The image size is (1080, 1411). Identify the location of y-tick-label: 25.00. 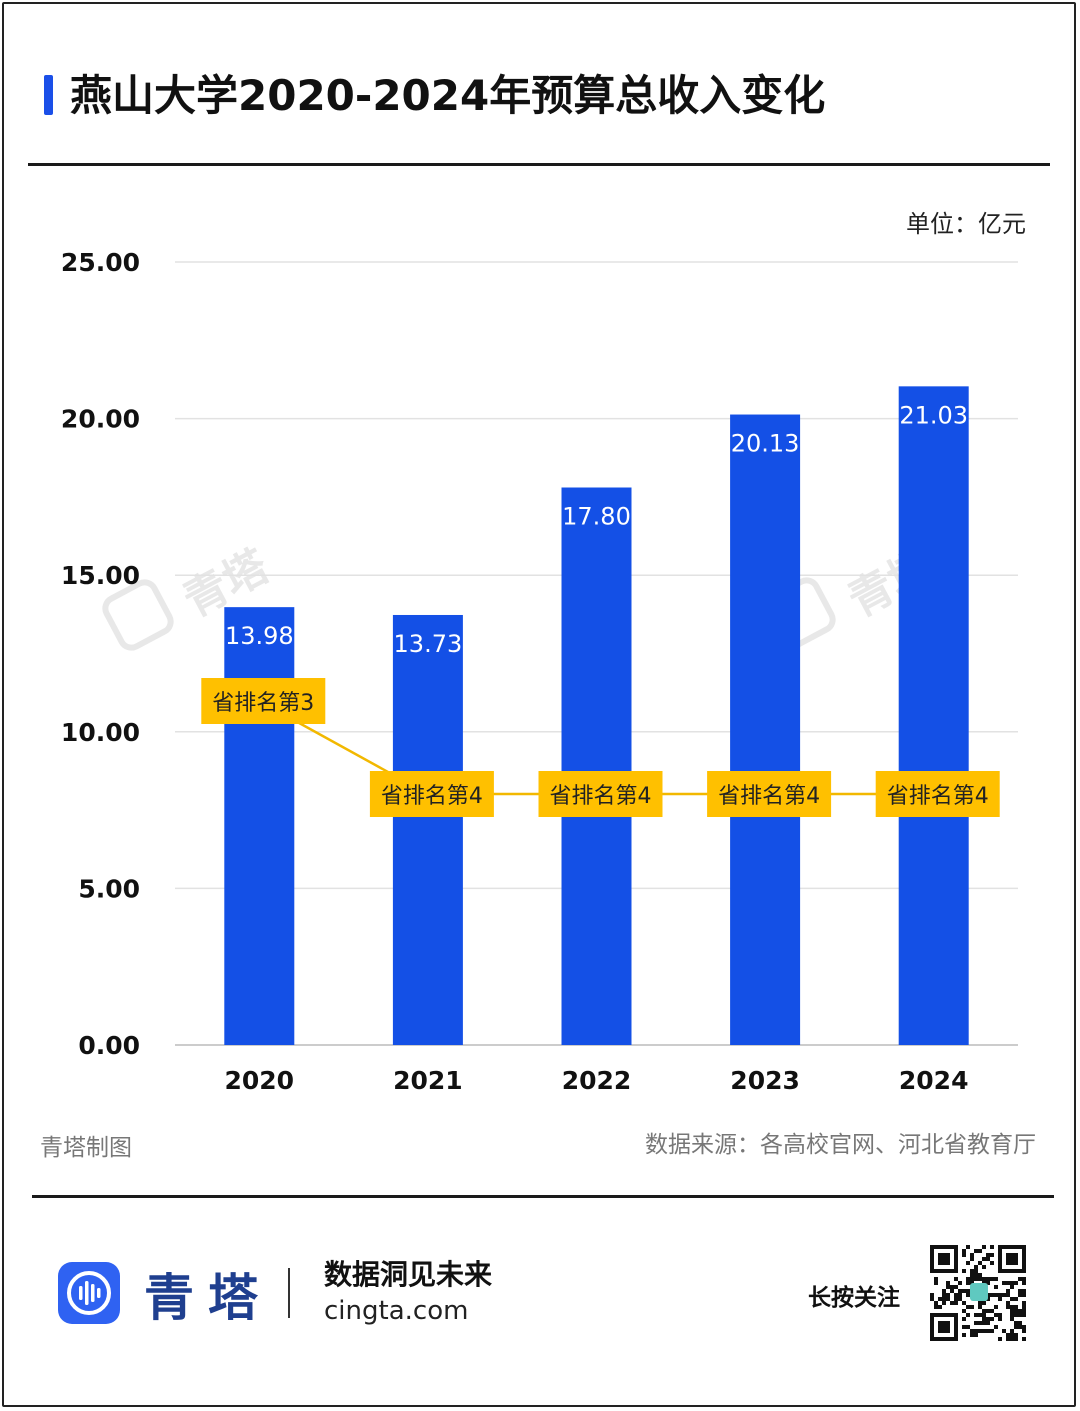
(100, 262).